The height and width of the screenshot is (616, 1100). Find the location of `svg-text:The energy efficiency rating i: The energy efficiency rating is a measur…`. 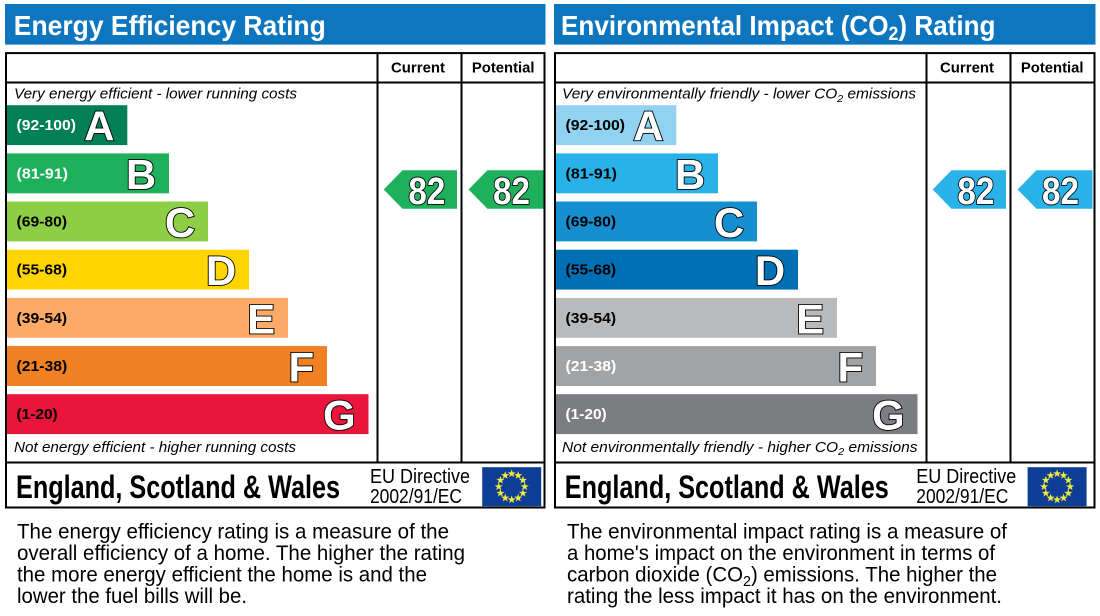

svg-text:The energy efficiency rating i: The energy efficiency rating is a measur… is located at coordinates (233, 532).